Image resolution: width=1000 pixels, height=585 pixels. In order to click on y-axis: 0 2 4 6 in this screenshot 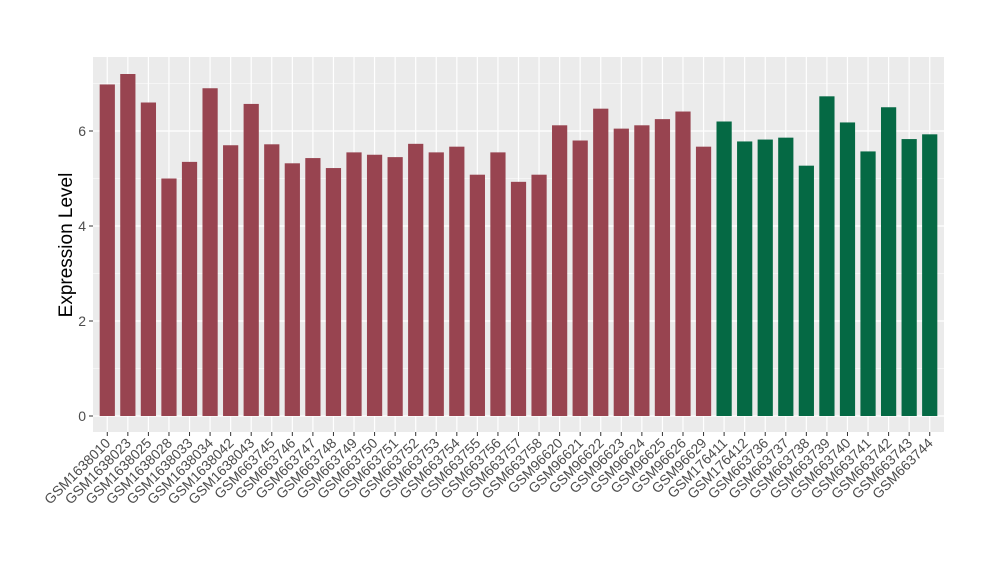, I will do `click(85, 273)`.